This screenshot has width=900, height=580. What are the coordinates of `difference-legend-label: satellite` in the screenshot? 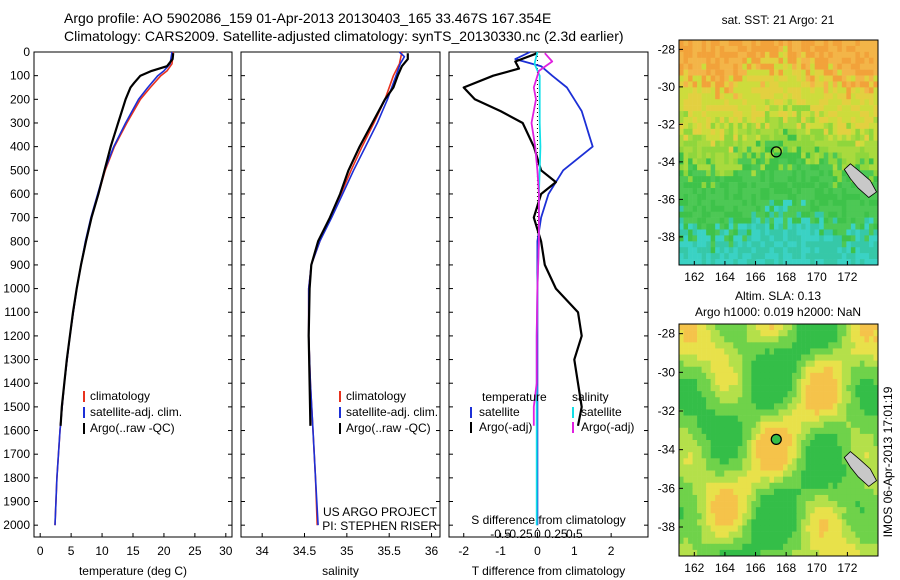 It's located at (601, 412).